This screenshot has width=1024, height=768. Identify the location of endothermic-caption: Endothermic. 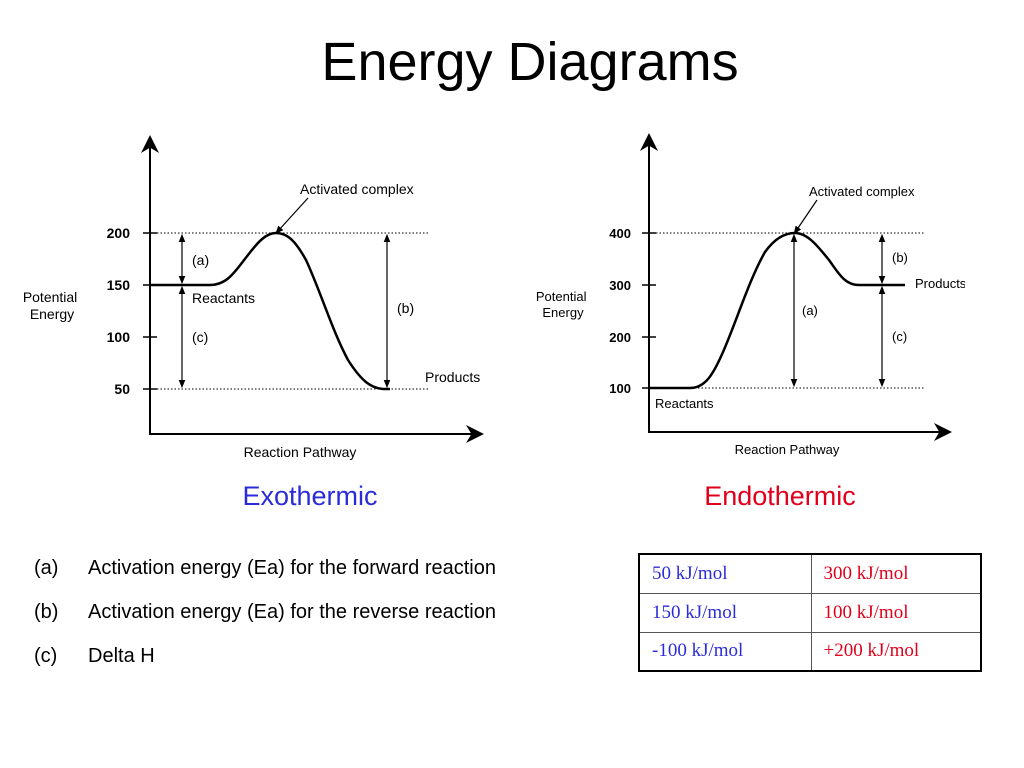
(780, 496).